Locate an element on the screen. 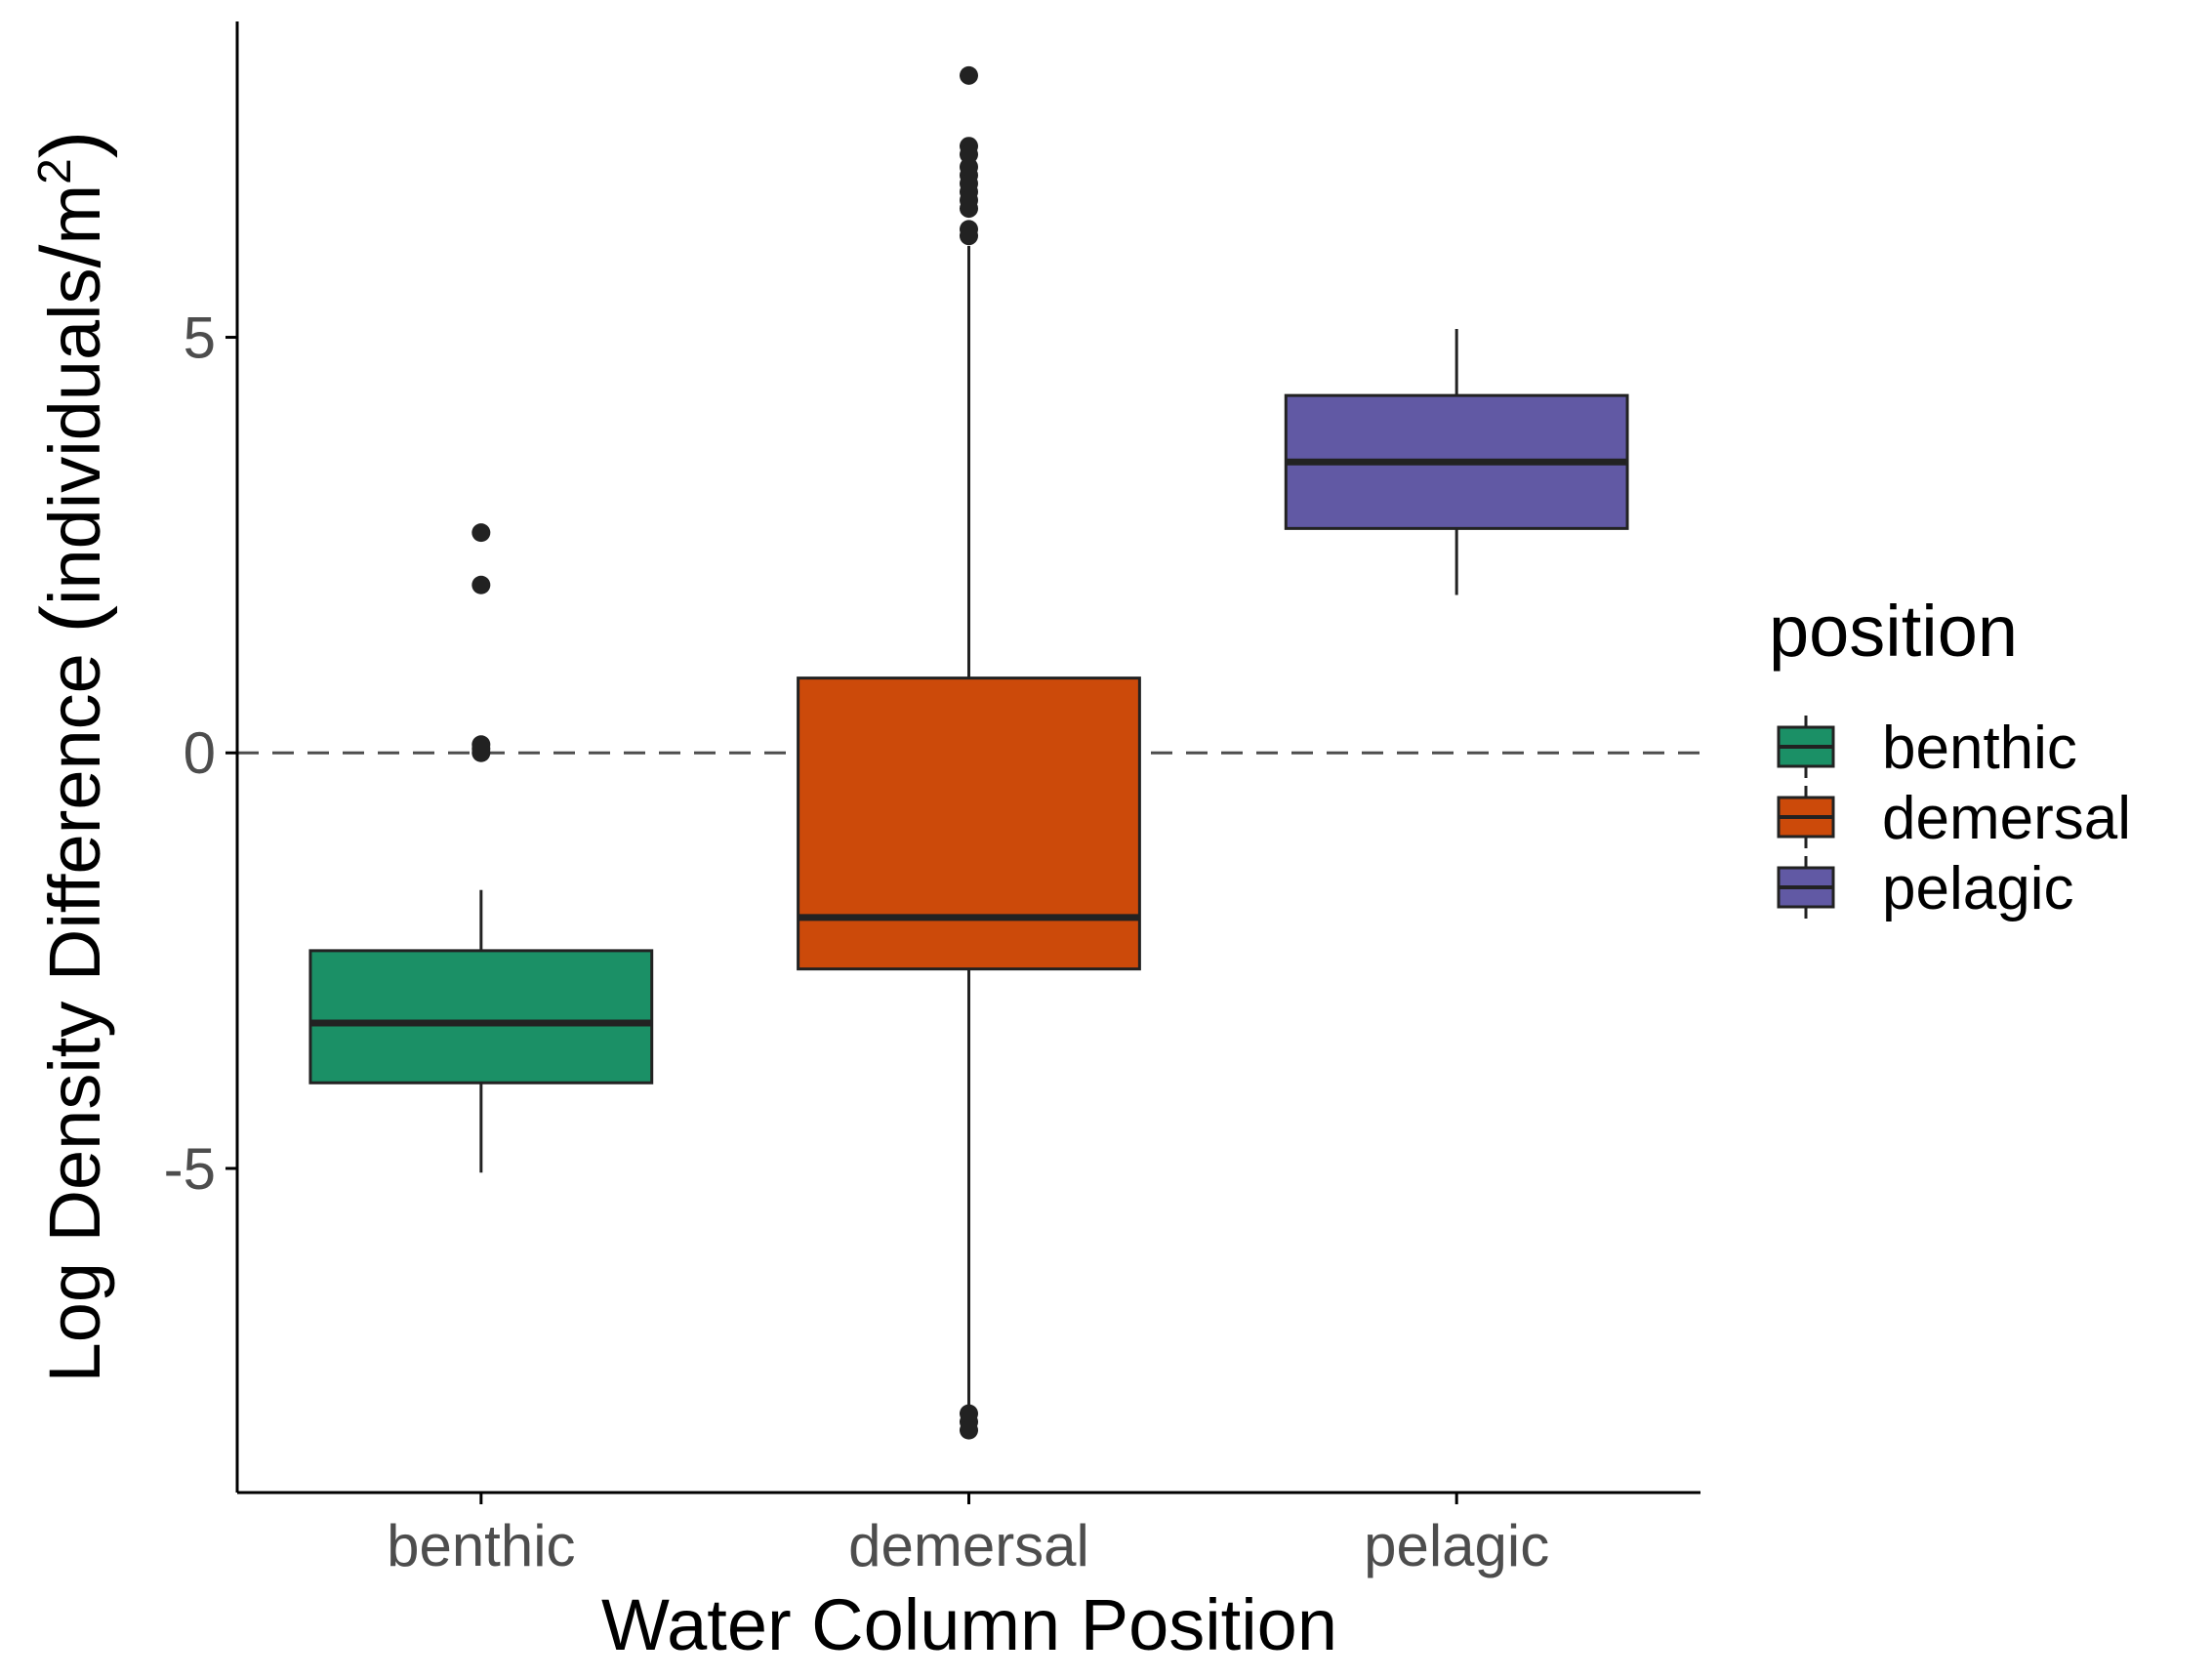 The image size is (2212, 1679). x-axis-title: Water Column Position is located at coordinates (969, 1624).